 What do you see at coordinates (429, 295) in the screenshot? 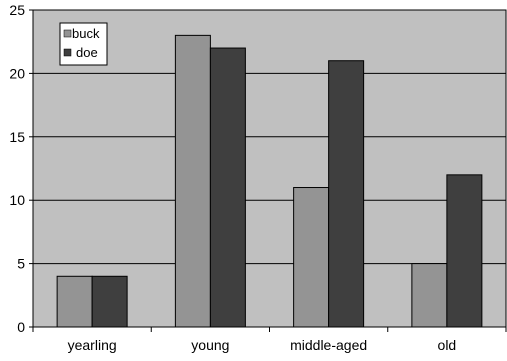
I see `bar-buck-old` at bounding box center [429, 295].